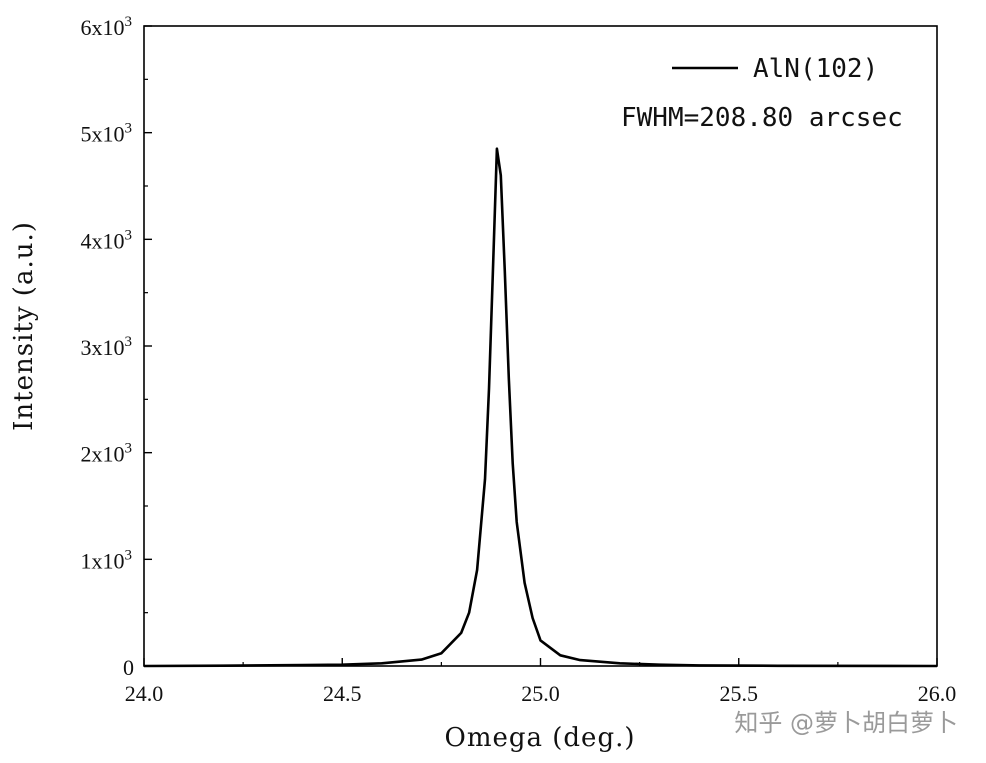  What do you see at coordinates (342, 693) in the screenshot?
I see `x-tick-label: 24.5` at bounding box center [342, 693].